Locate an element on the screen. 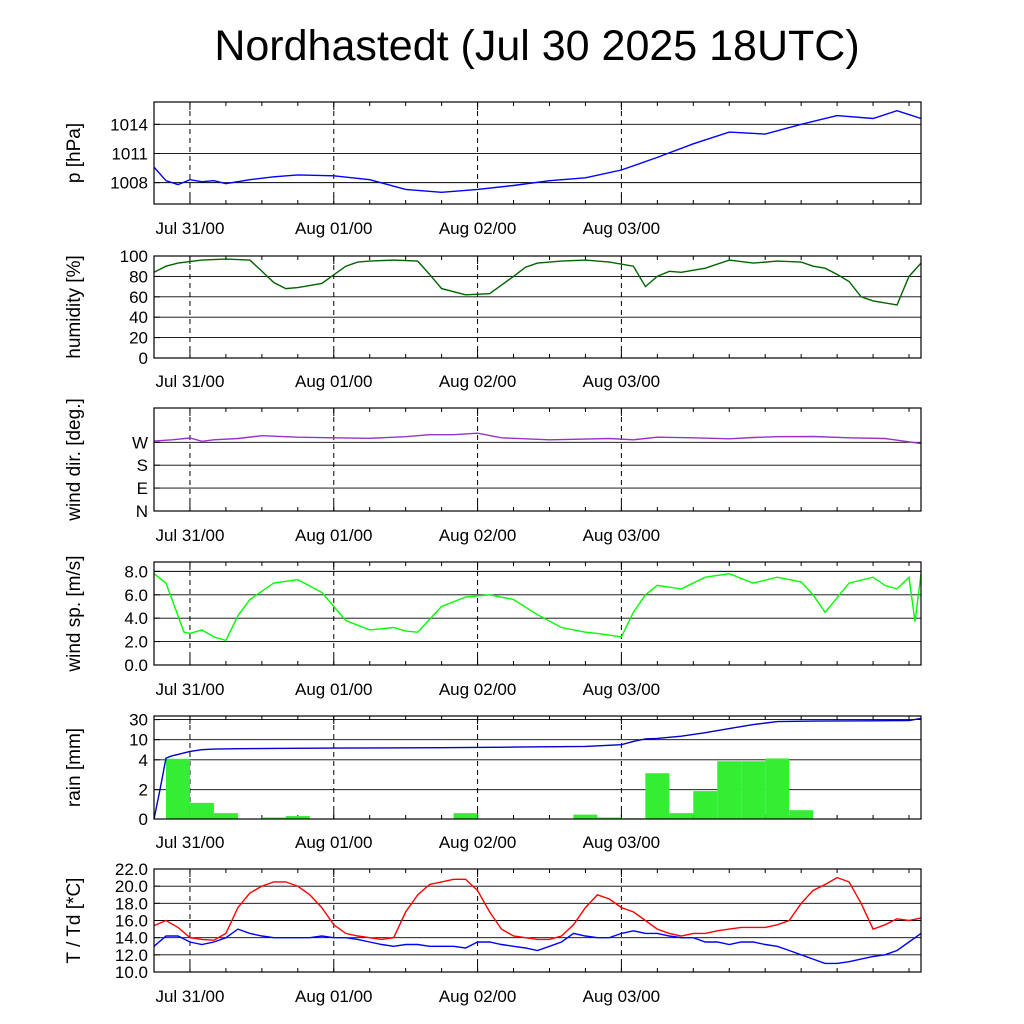  wind-direction-line is located at coordinates (537, 438).